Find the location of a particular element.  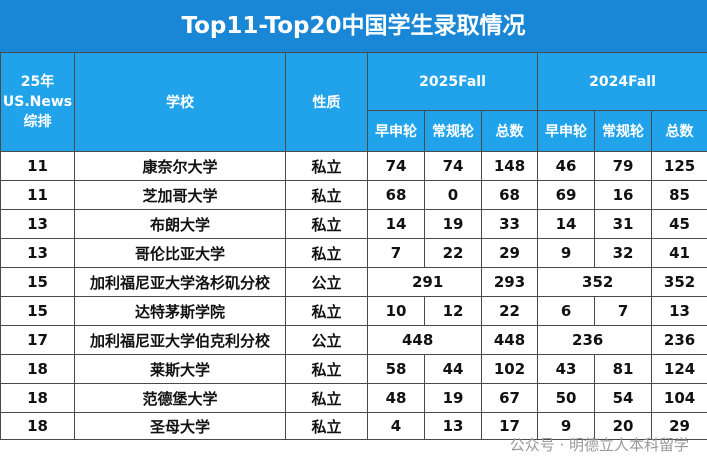

early-2025-cell: 48 is located at coordinates (396, 398).